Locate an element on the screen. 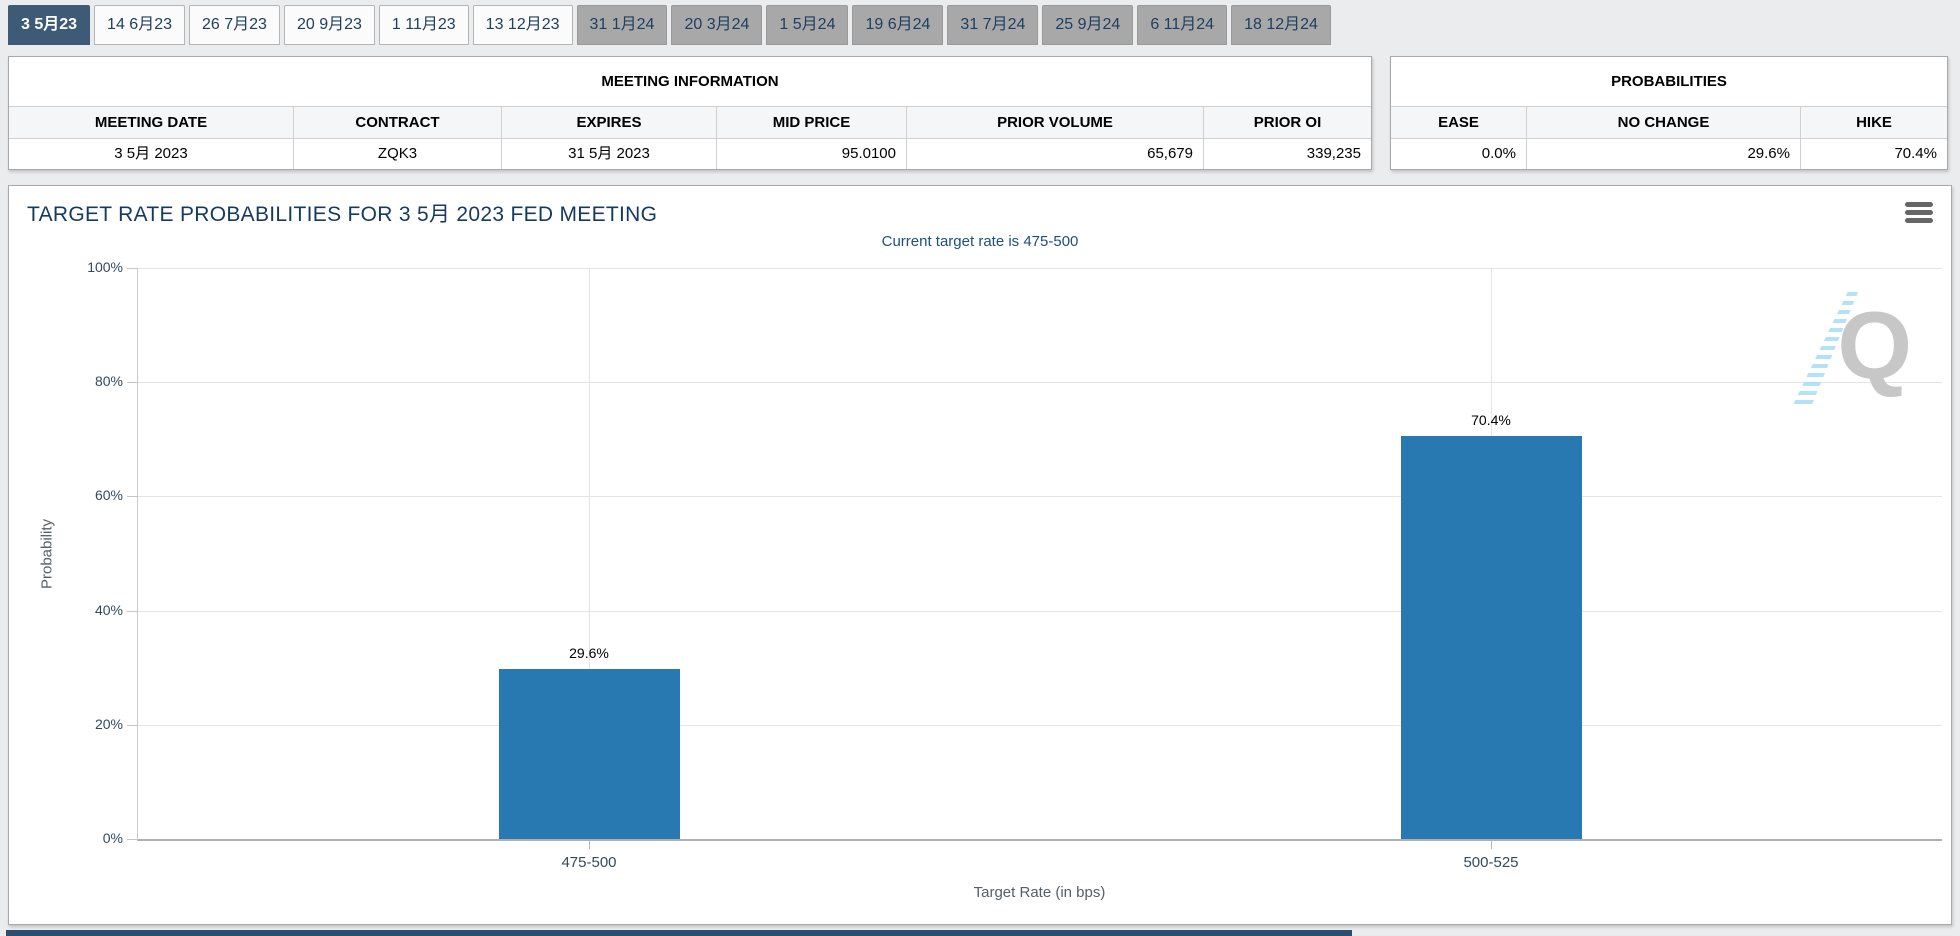 This screenshot has width=1960, height=936. chart-export-menu-icon is located at coordinates (1919, 213).